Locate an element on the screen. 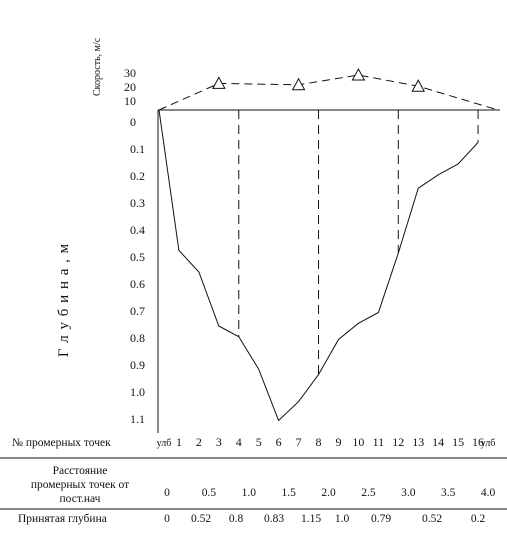 The image size is (507, 533). depth-tick: 1.1 is located at coordinates (137, 419).